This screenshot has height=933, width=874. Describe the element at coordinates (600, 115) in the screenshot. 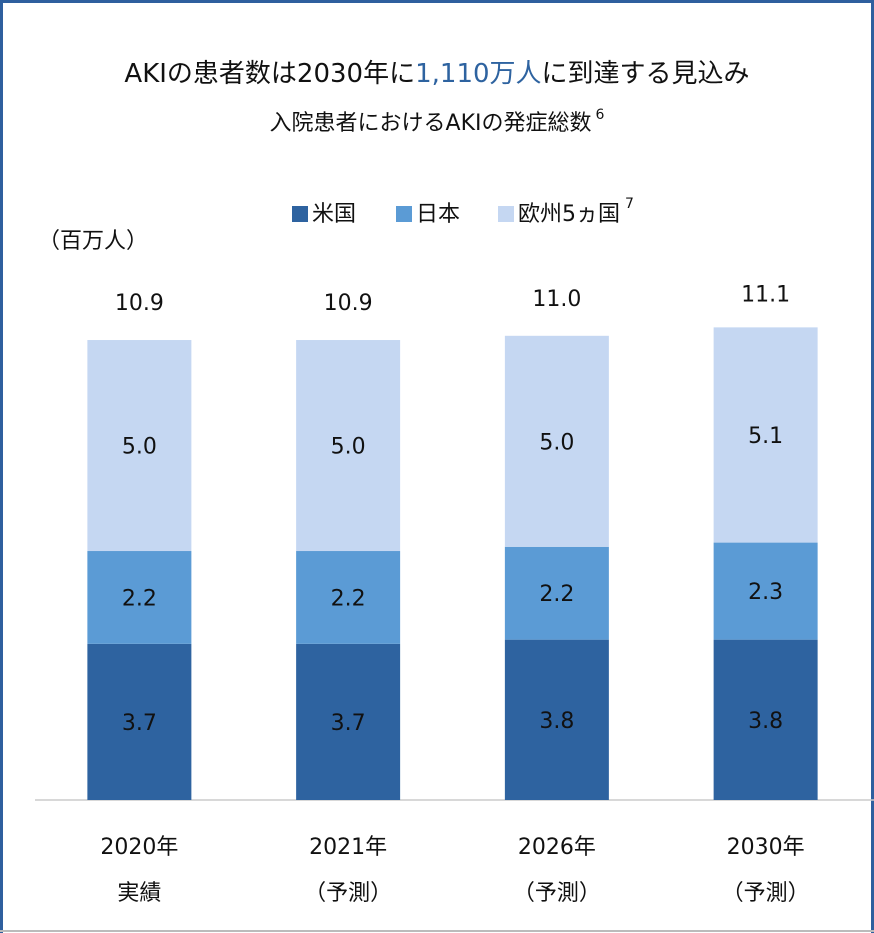

I see `subtitle-note: 6` at that location.